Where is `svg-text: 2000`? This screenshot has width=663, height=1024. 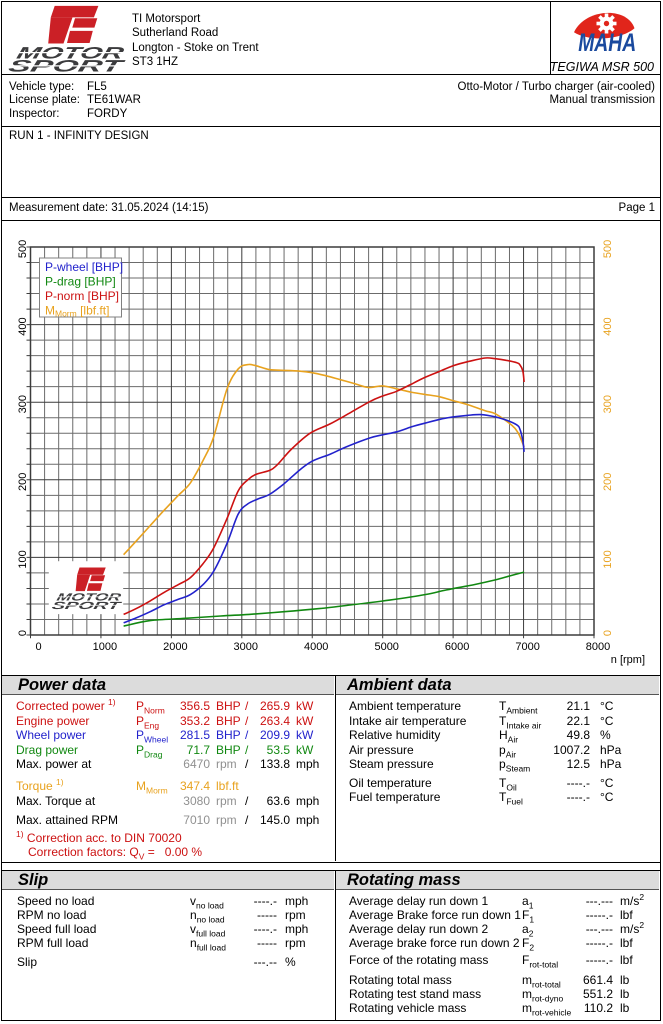
svg-text: 2000 is located at coordinates (175, 647).